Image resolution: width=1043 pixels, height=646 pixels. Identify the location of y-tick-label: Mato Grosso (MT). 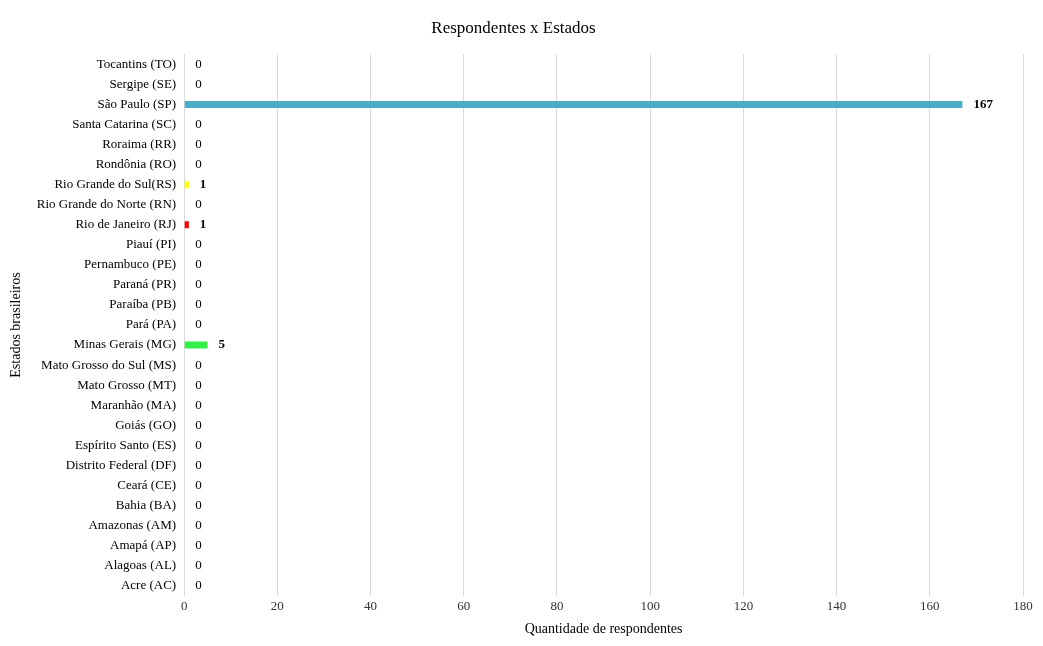
(127, 384).